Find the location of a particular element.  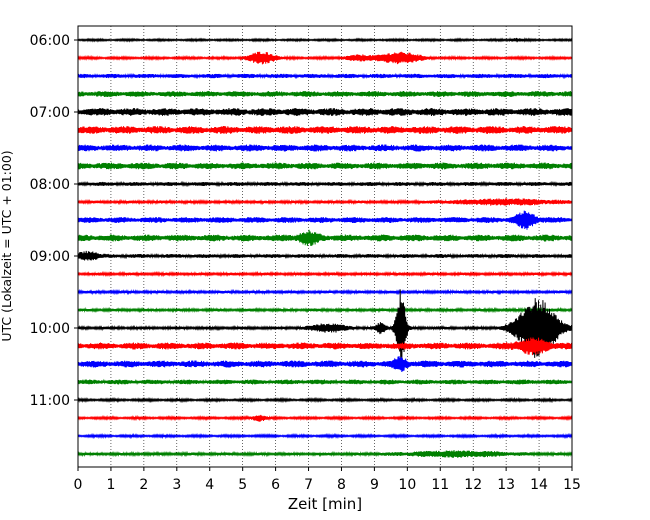

x-tick-label: 10 is located at coordinates (407, 485).